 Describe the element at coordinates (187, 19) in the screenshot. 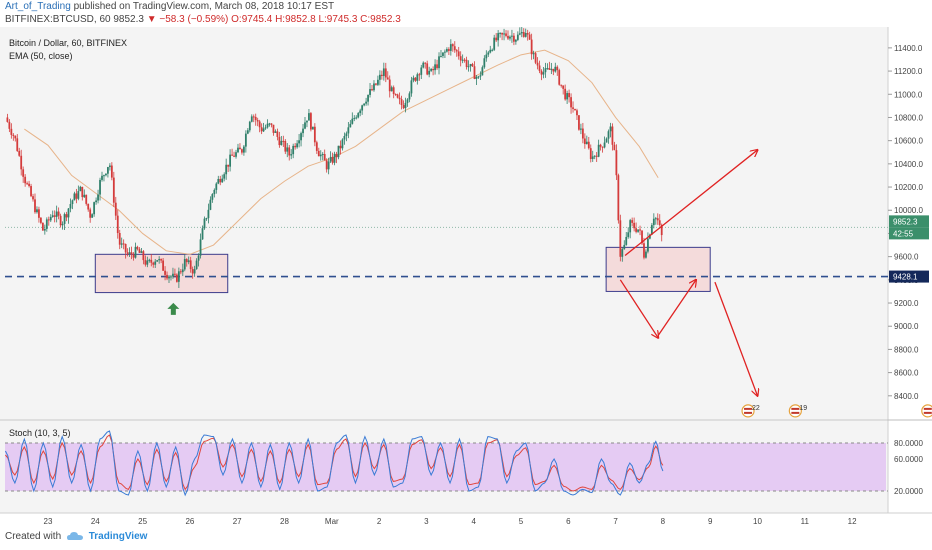

I see `price-change: ▼ −58.3 (−0.59%)` at that location.